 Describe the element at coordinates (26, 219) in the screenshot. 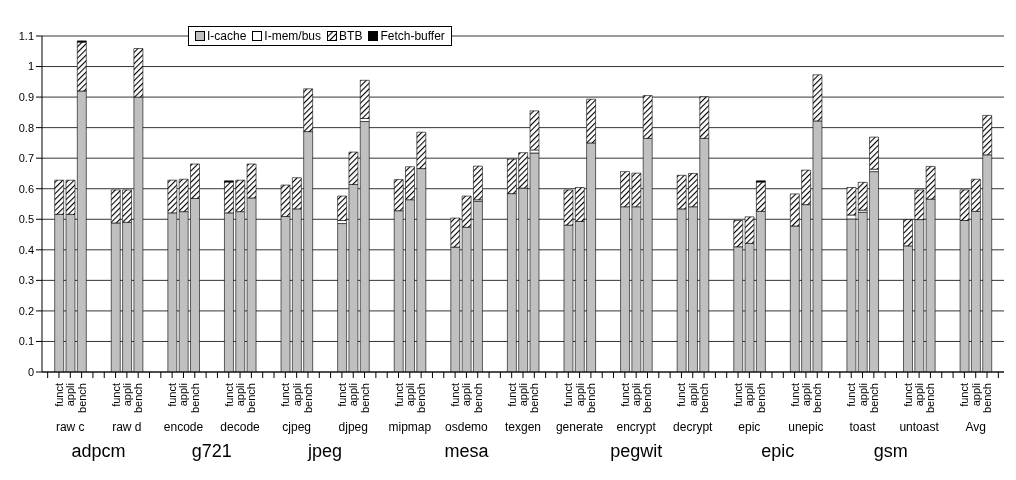

I see `y-tick-label: 0.5` at that location.